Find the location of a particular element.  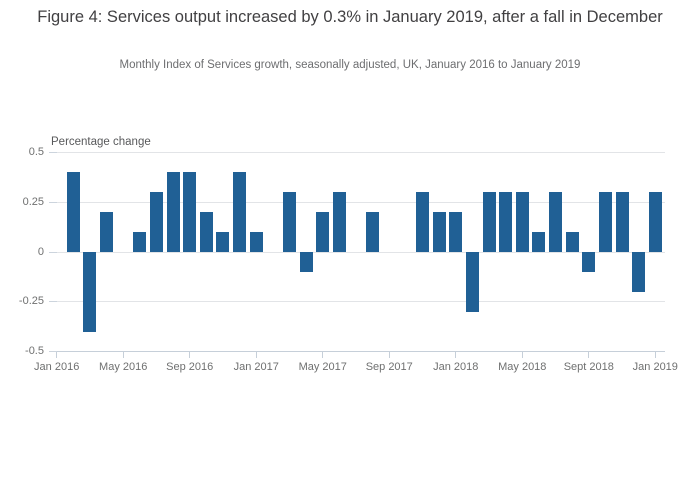

x-tick-label-sep-2017: Sep 2017 is located at coordinates (389, 366).